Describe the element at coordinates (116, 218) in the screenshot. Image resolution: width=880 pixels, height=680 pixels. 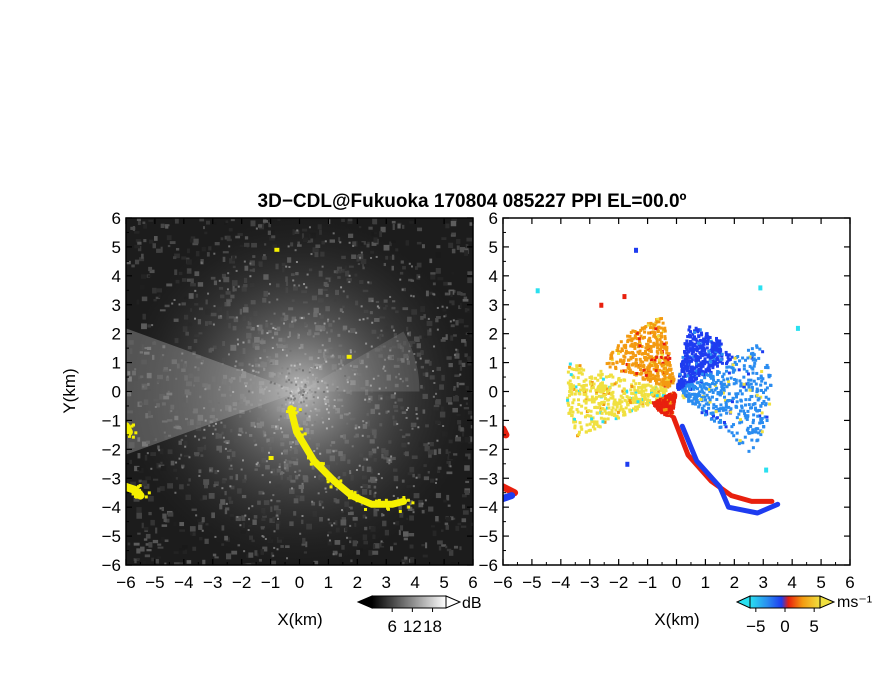
I see `y-tick-label: 6` at that location.